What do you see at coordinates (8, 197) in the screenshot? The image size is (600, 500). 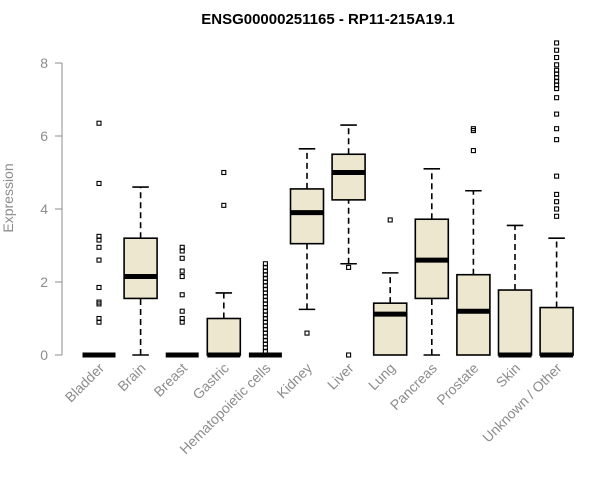 I see `y-axis-label: Expression` at bounding box center [8, 197].